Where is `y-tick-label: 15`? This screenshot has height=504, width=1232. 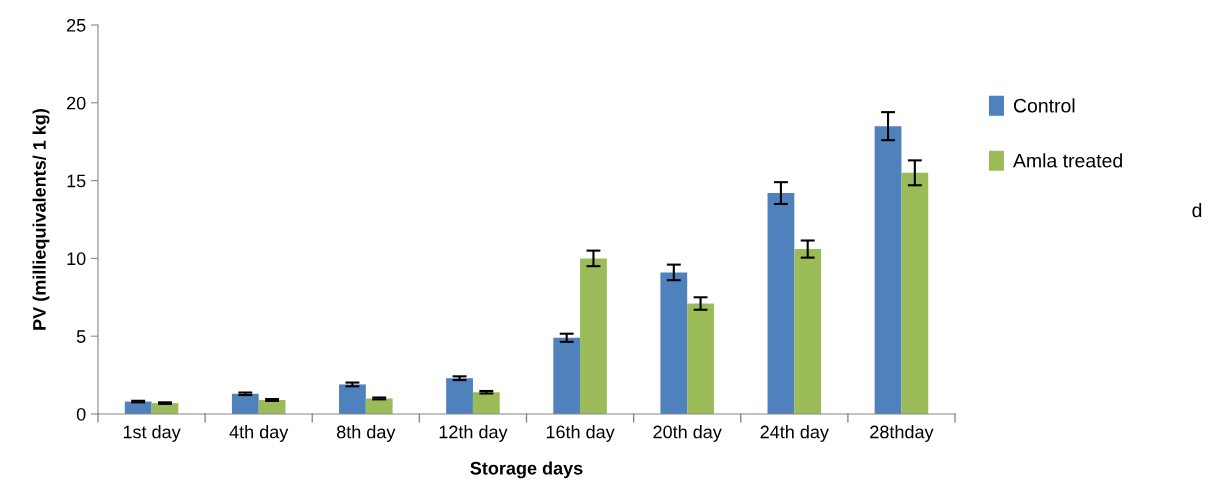 y-tick-label: 15 is located at coordinates (76, 181).